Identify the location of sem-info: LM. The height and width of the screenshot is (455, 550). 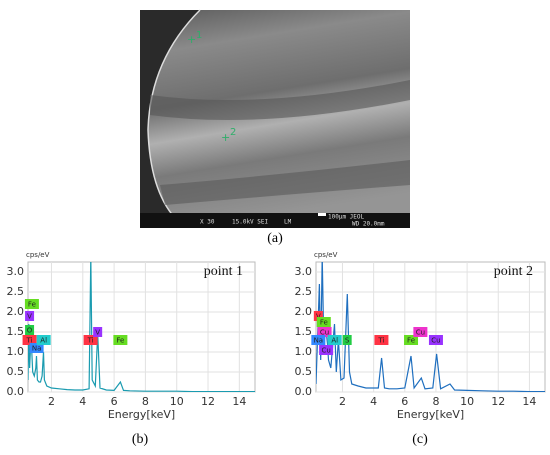
(288, 222).